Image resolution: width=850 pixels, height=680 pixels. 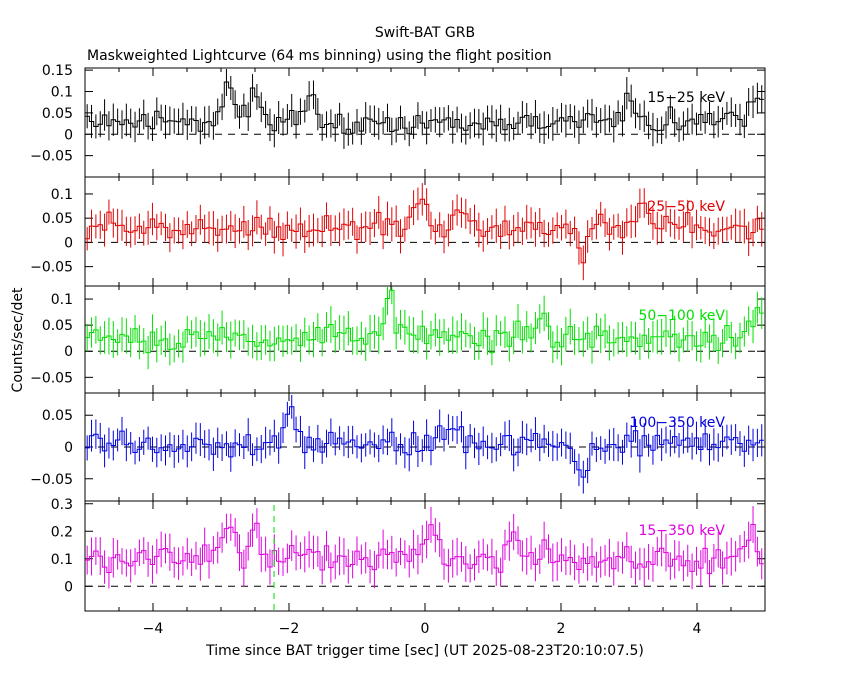 I want to click on y-tick-label: 0.2, so click(x=62, y=532).